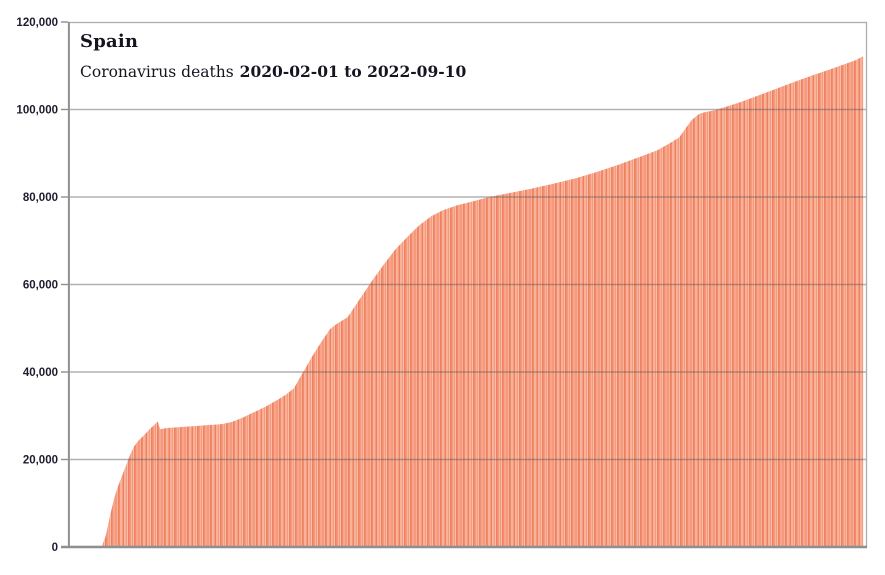 This screenshot has height=575, width=885. What do you see at coordinates (55, 548) in the screenshot?
I see `y-axis-tick-label: 0` at bounding box center [55, 548].